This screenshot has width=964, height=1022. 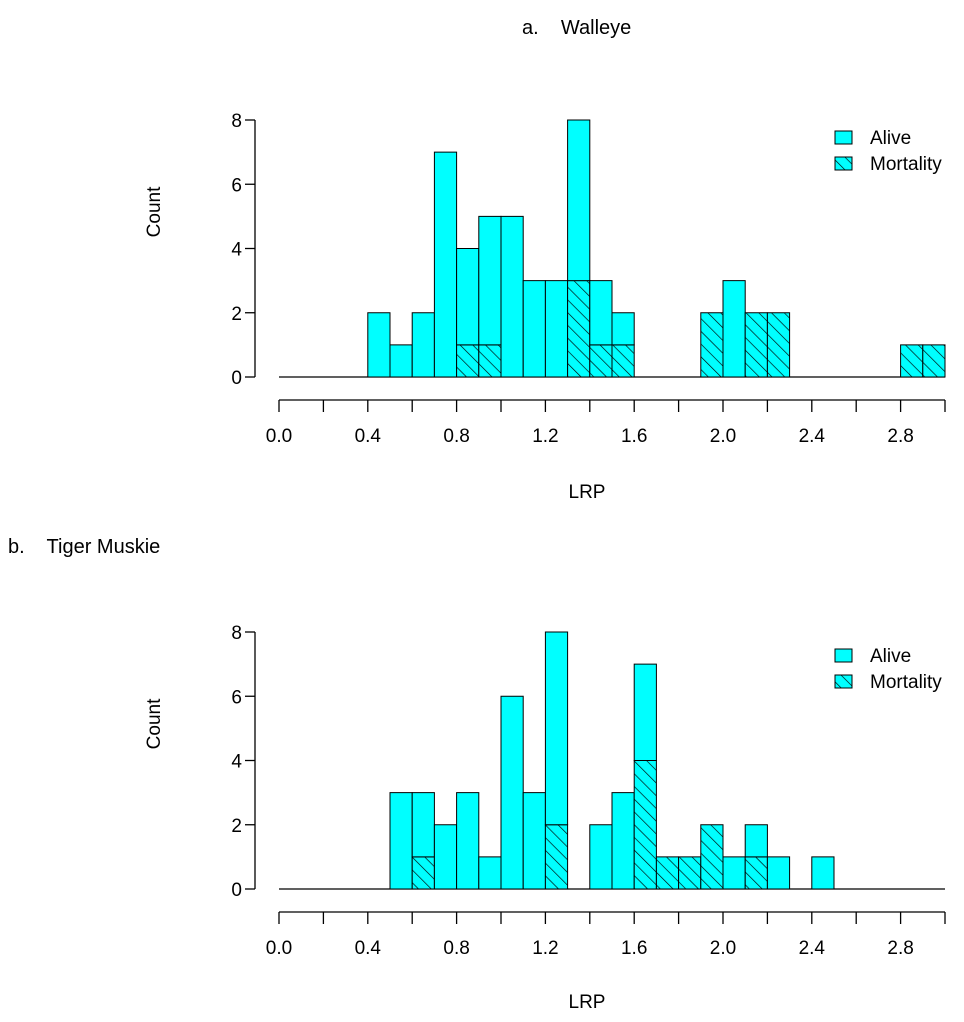 What do you see at coordinates (84, 547) in the screenshot?
I see `panel-b-title: b. Tiger Muskie` at bounding box center [84, 547].